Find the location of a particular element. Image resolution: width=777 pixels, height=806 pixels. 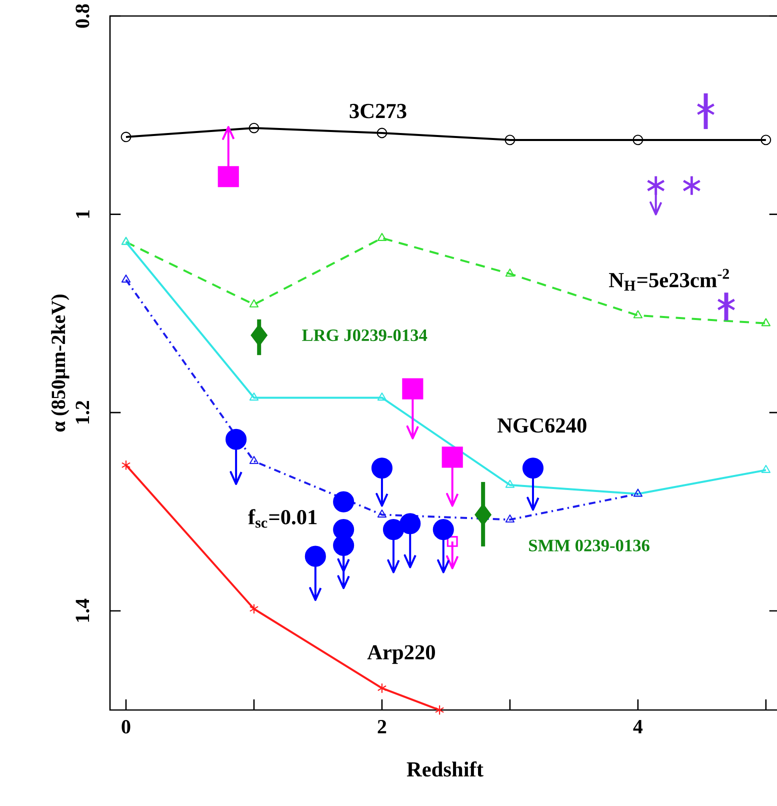

x-tick-label: 0 is located at coordinates (126, 727).